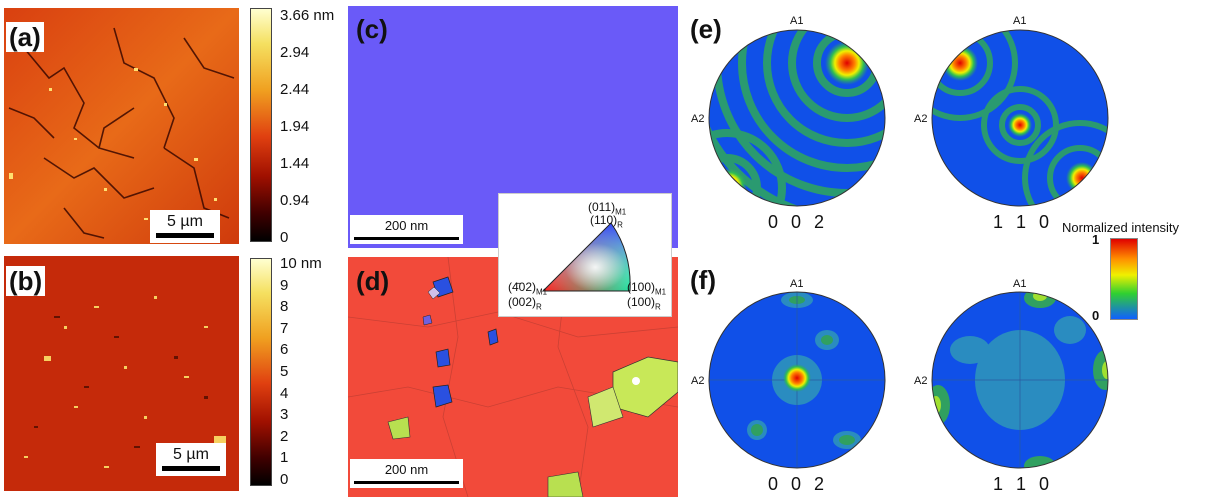  What do you see at coordinates (406, 469) in the screenshot?
I see `scale-bar-d-label: 200 nm` at bounding box center [406, 469].